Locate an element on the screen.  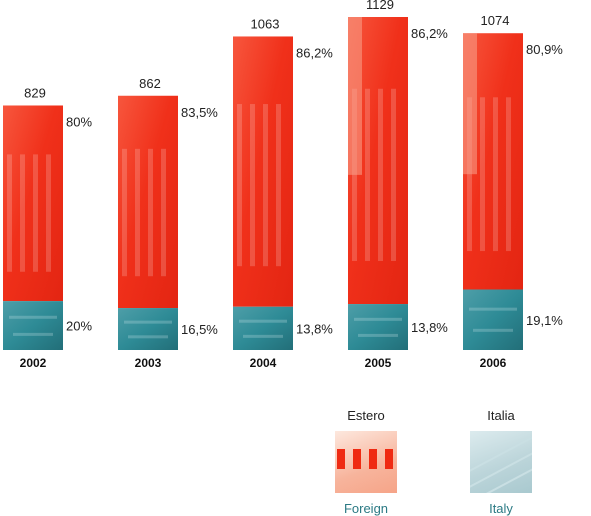
year-label-2003: 2003 is located at coordinates (148, 363).